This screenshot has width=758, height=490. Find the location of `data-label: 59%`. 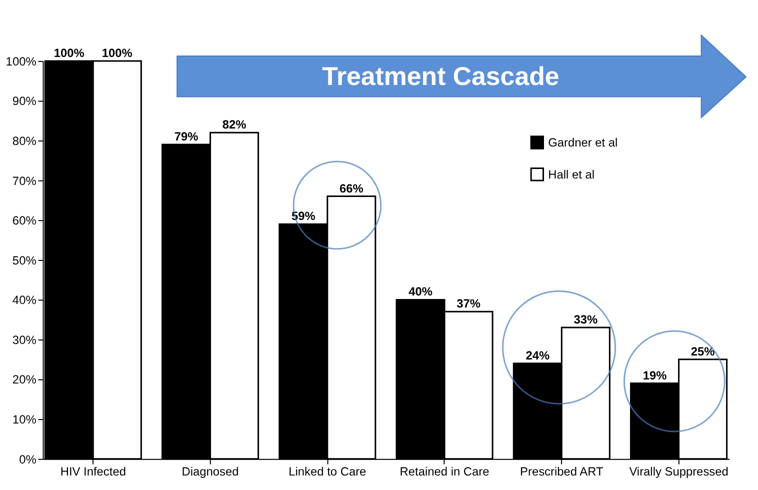

data-label: 59% is located at coordinates (303, 216).